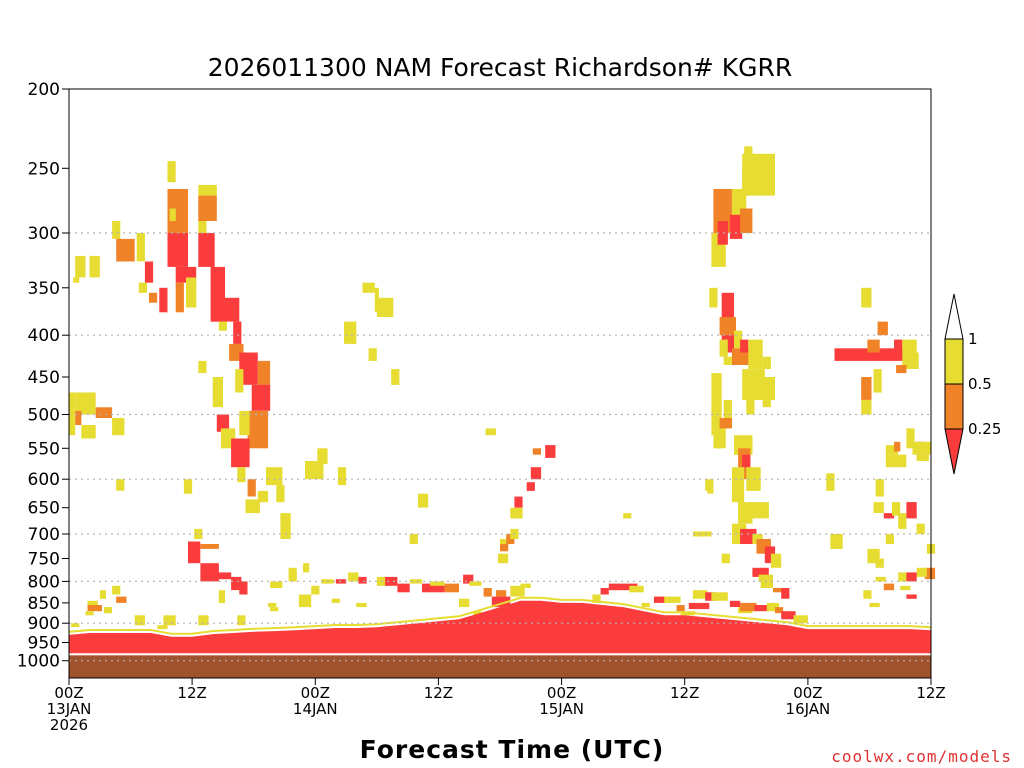  I want to click on y-tick-label: 350, so click(44, 289).